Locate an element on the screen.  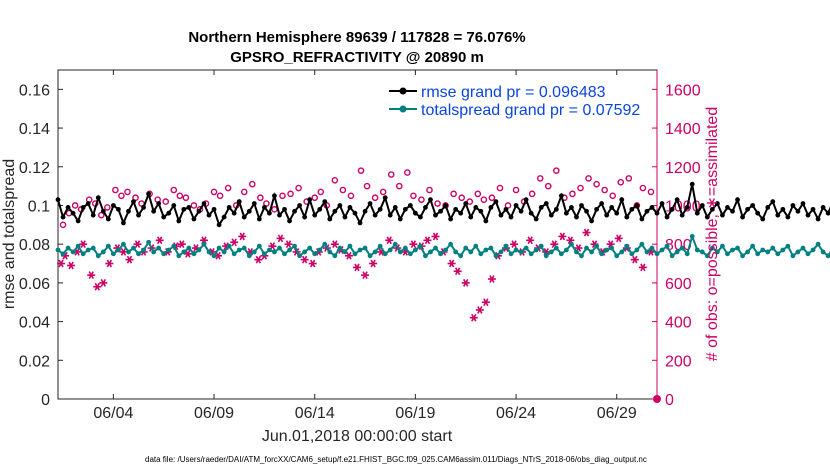
y-left-tick-label: 0.08 is located at coordinates (34, 245).